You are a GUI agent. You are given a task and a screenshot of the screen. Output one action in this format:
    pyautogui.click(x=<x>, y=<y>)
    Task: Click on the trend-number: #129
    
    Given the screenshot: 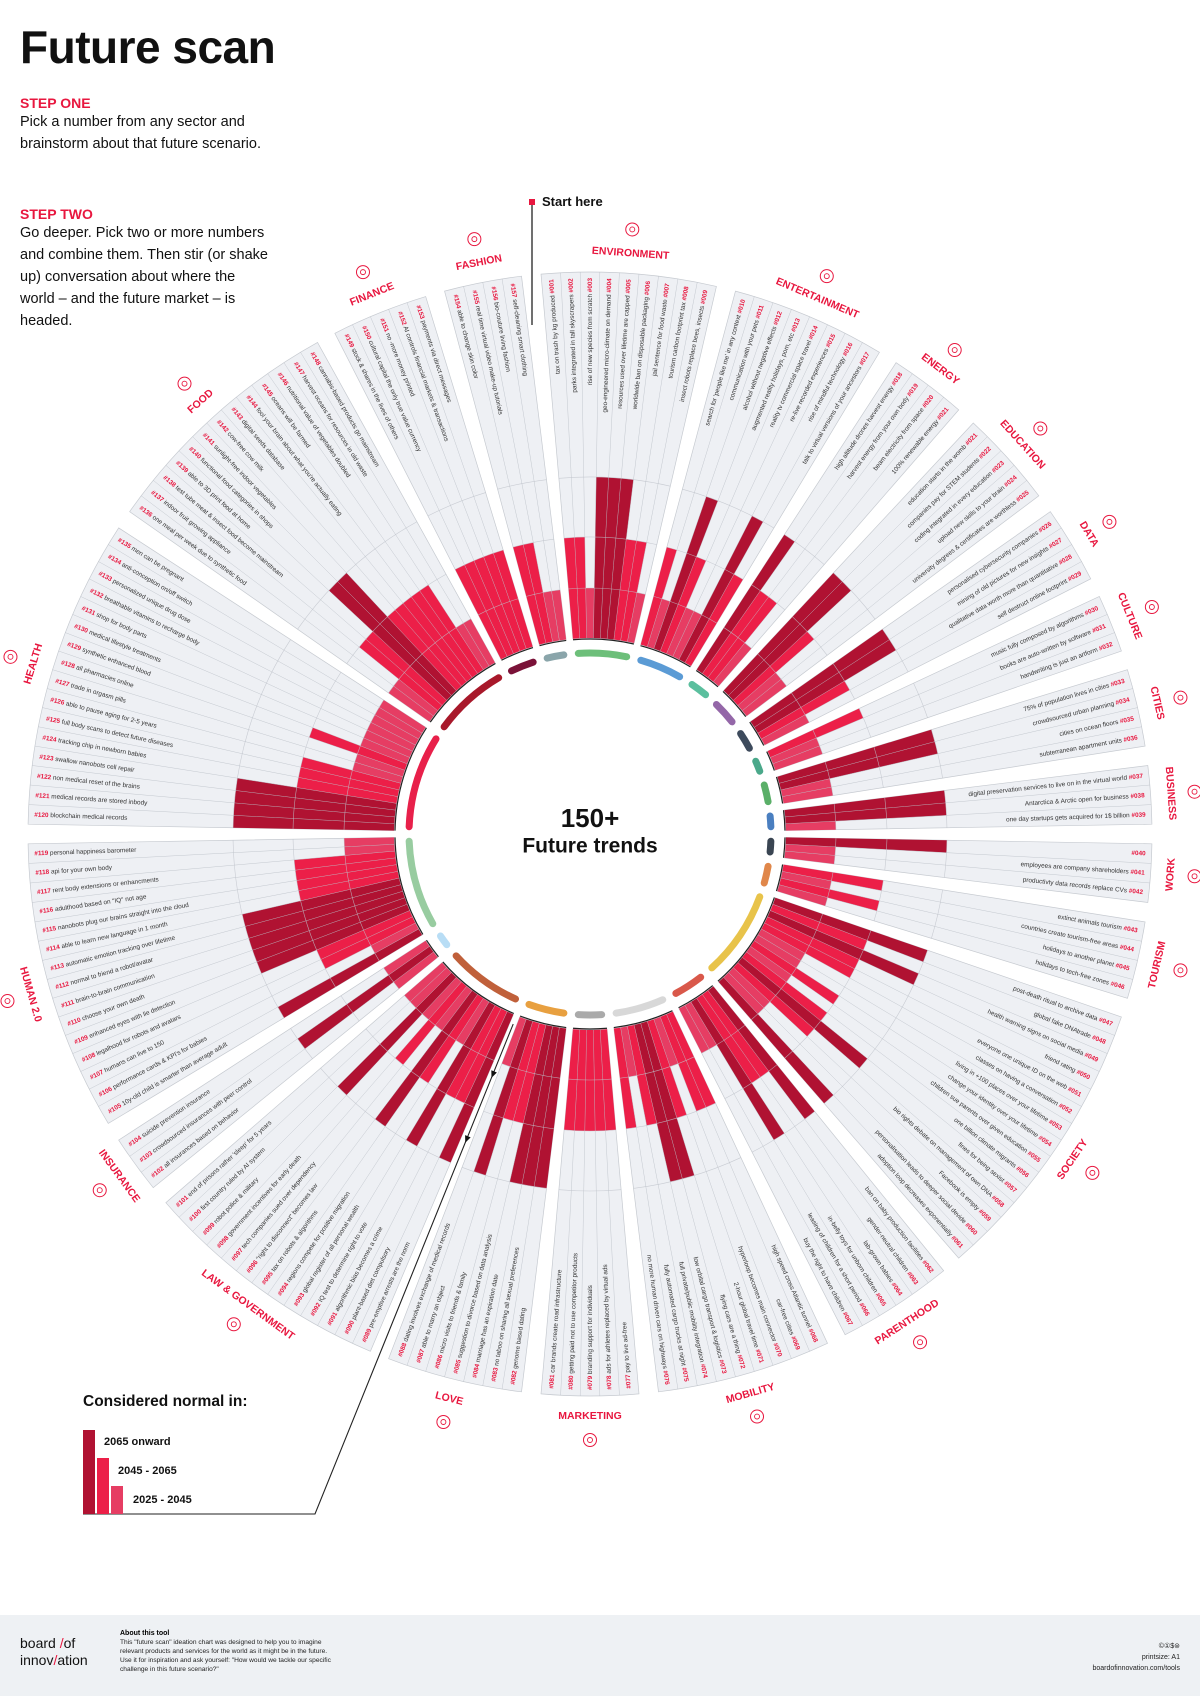 What is the action you would take?
    pyautogui.click(x=74, y=647)
    